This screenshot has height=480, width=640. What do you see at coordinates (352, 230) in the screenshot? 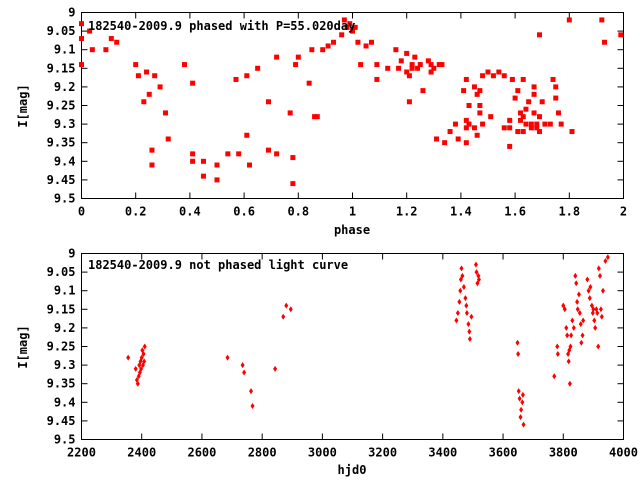
I see `x-axis-label: phase` at bounding box center [352, 230].